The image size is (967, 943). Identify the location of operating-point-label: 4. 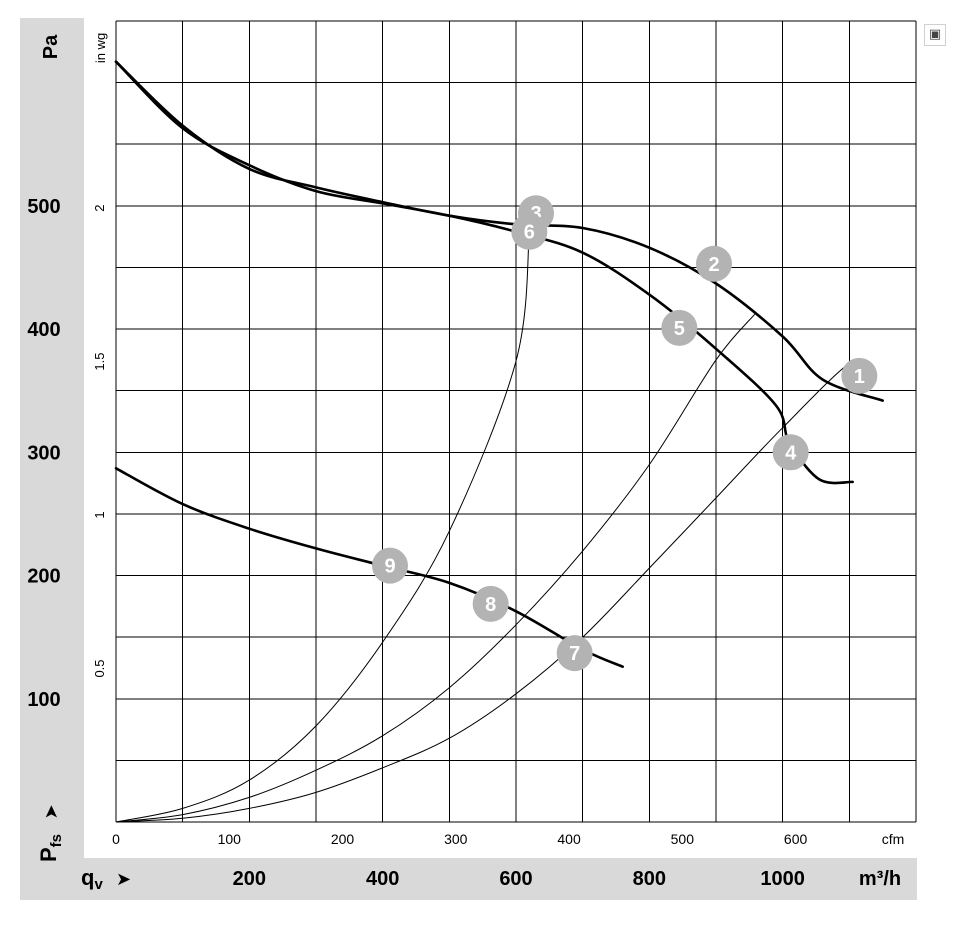
(791, 453).